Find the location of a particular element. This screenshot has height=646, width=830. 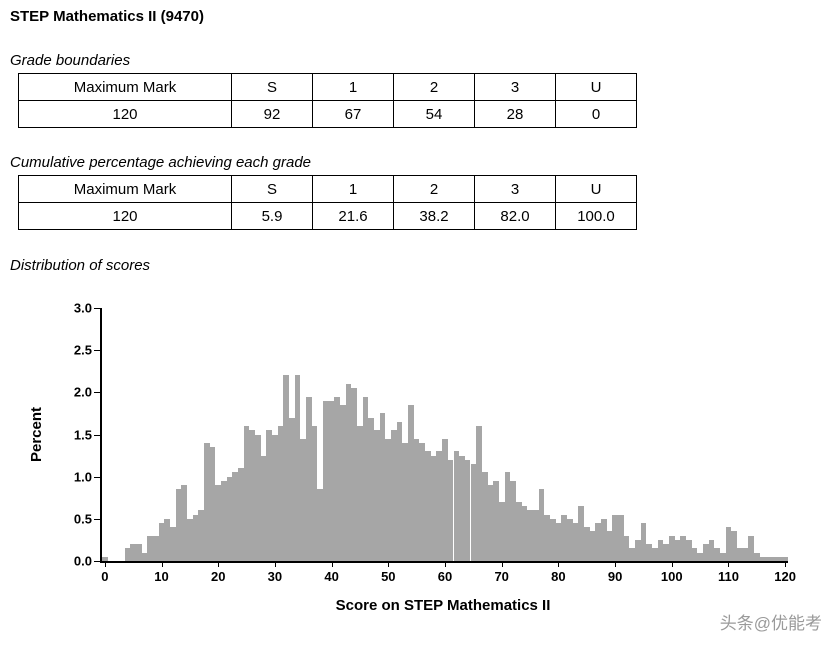

y-tick-label: 0.5 is located at coordinates (82, 519).